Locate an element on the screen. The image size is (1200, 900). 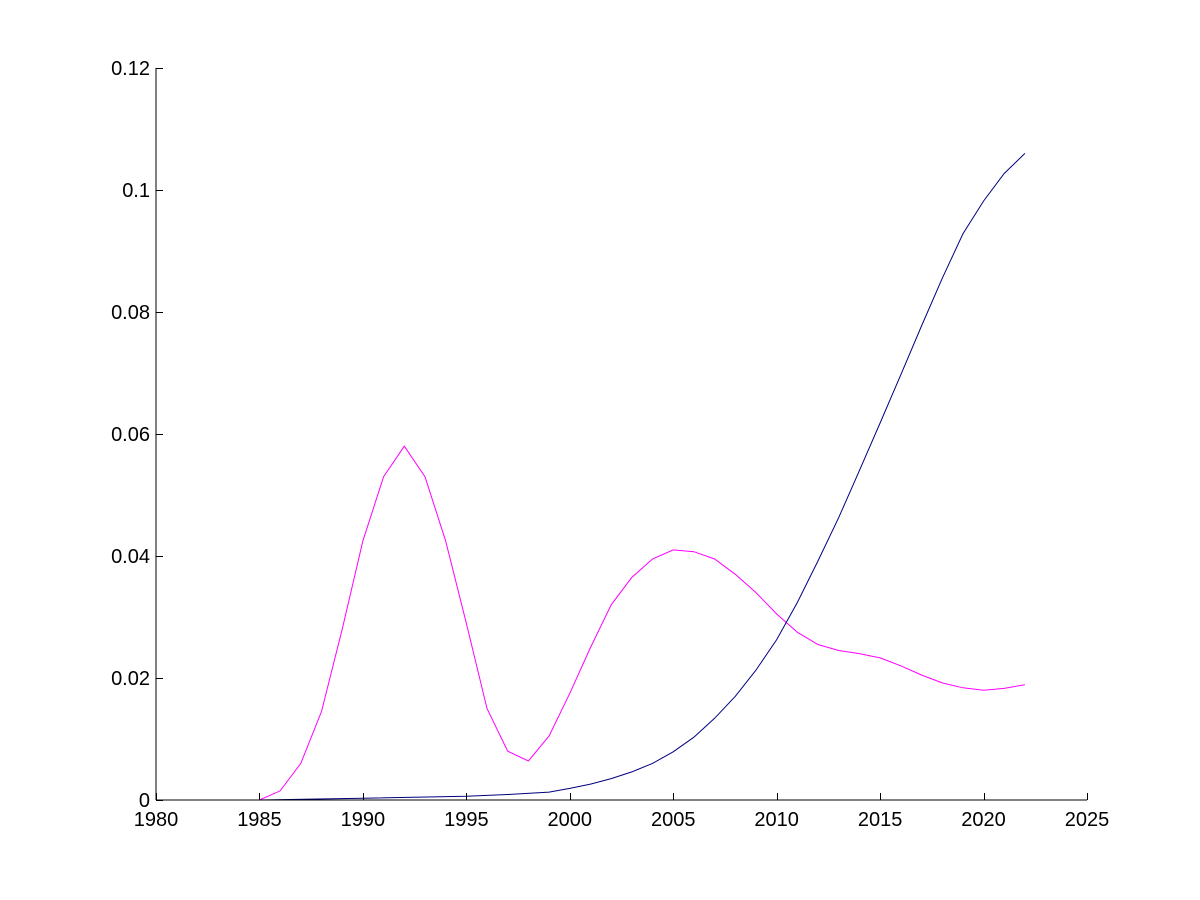
x-tick-label: 1990 is located at coordinates (363, 820).